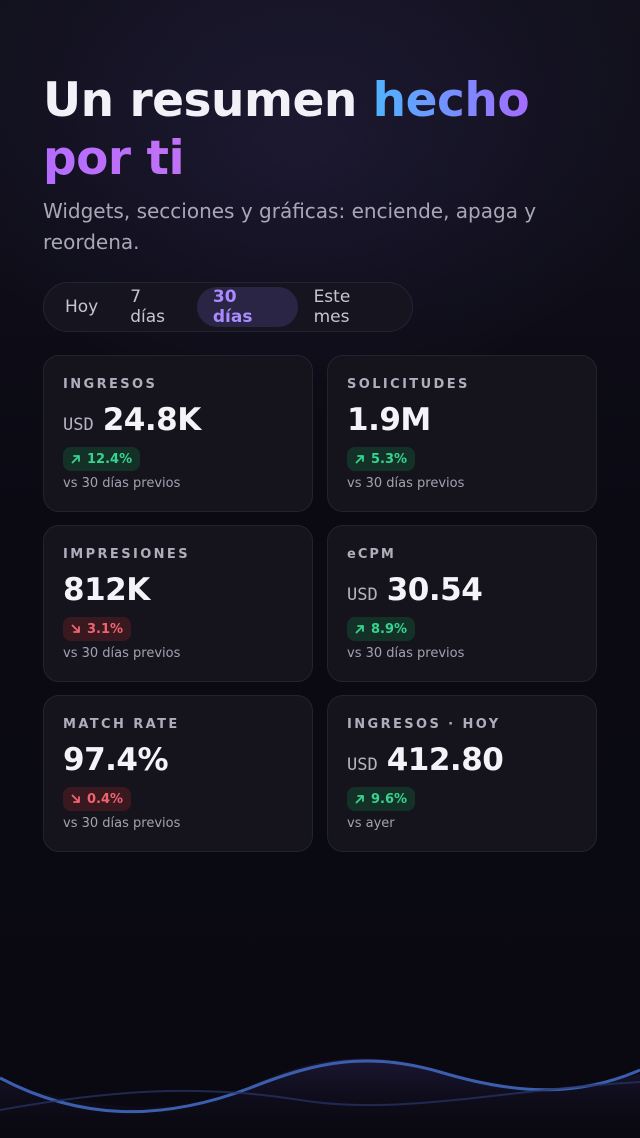 Image resolution: width=640 pixels, height=1138 pixels. I want to click on metric-value: 1.9M, so click(389, 420).